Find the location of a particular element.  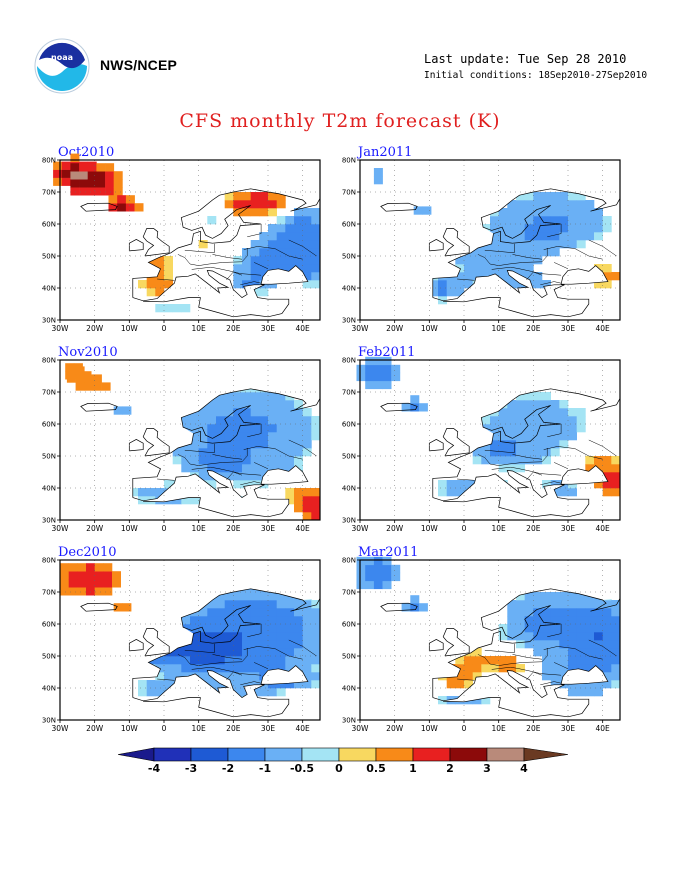

black-sea-mask is located at coordinates (284, 475).